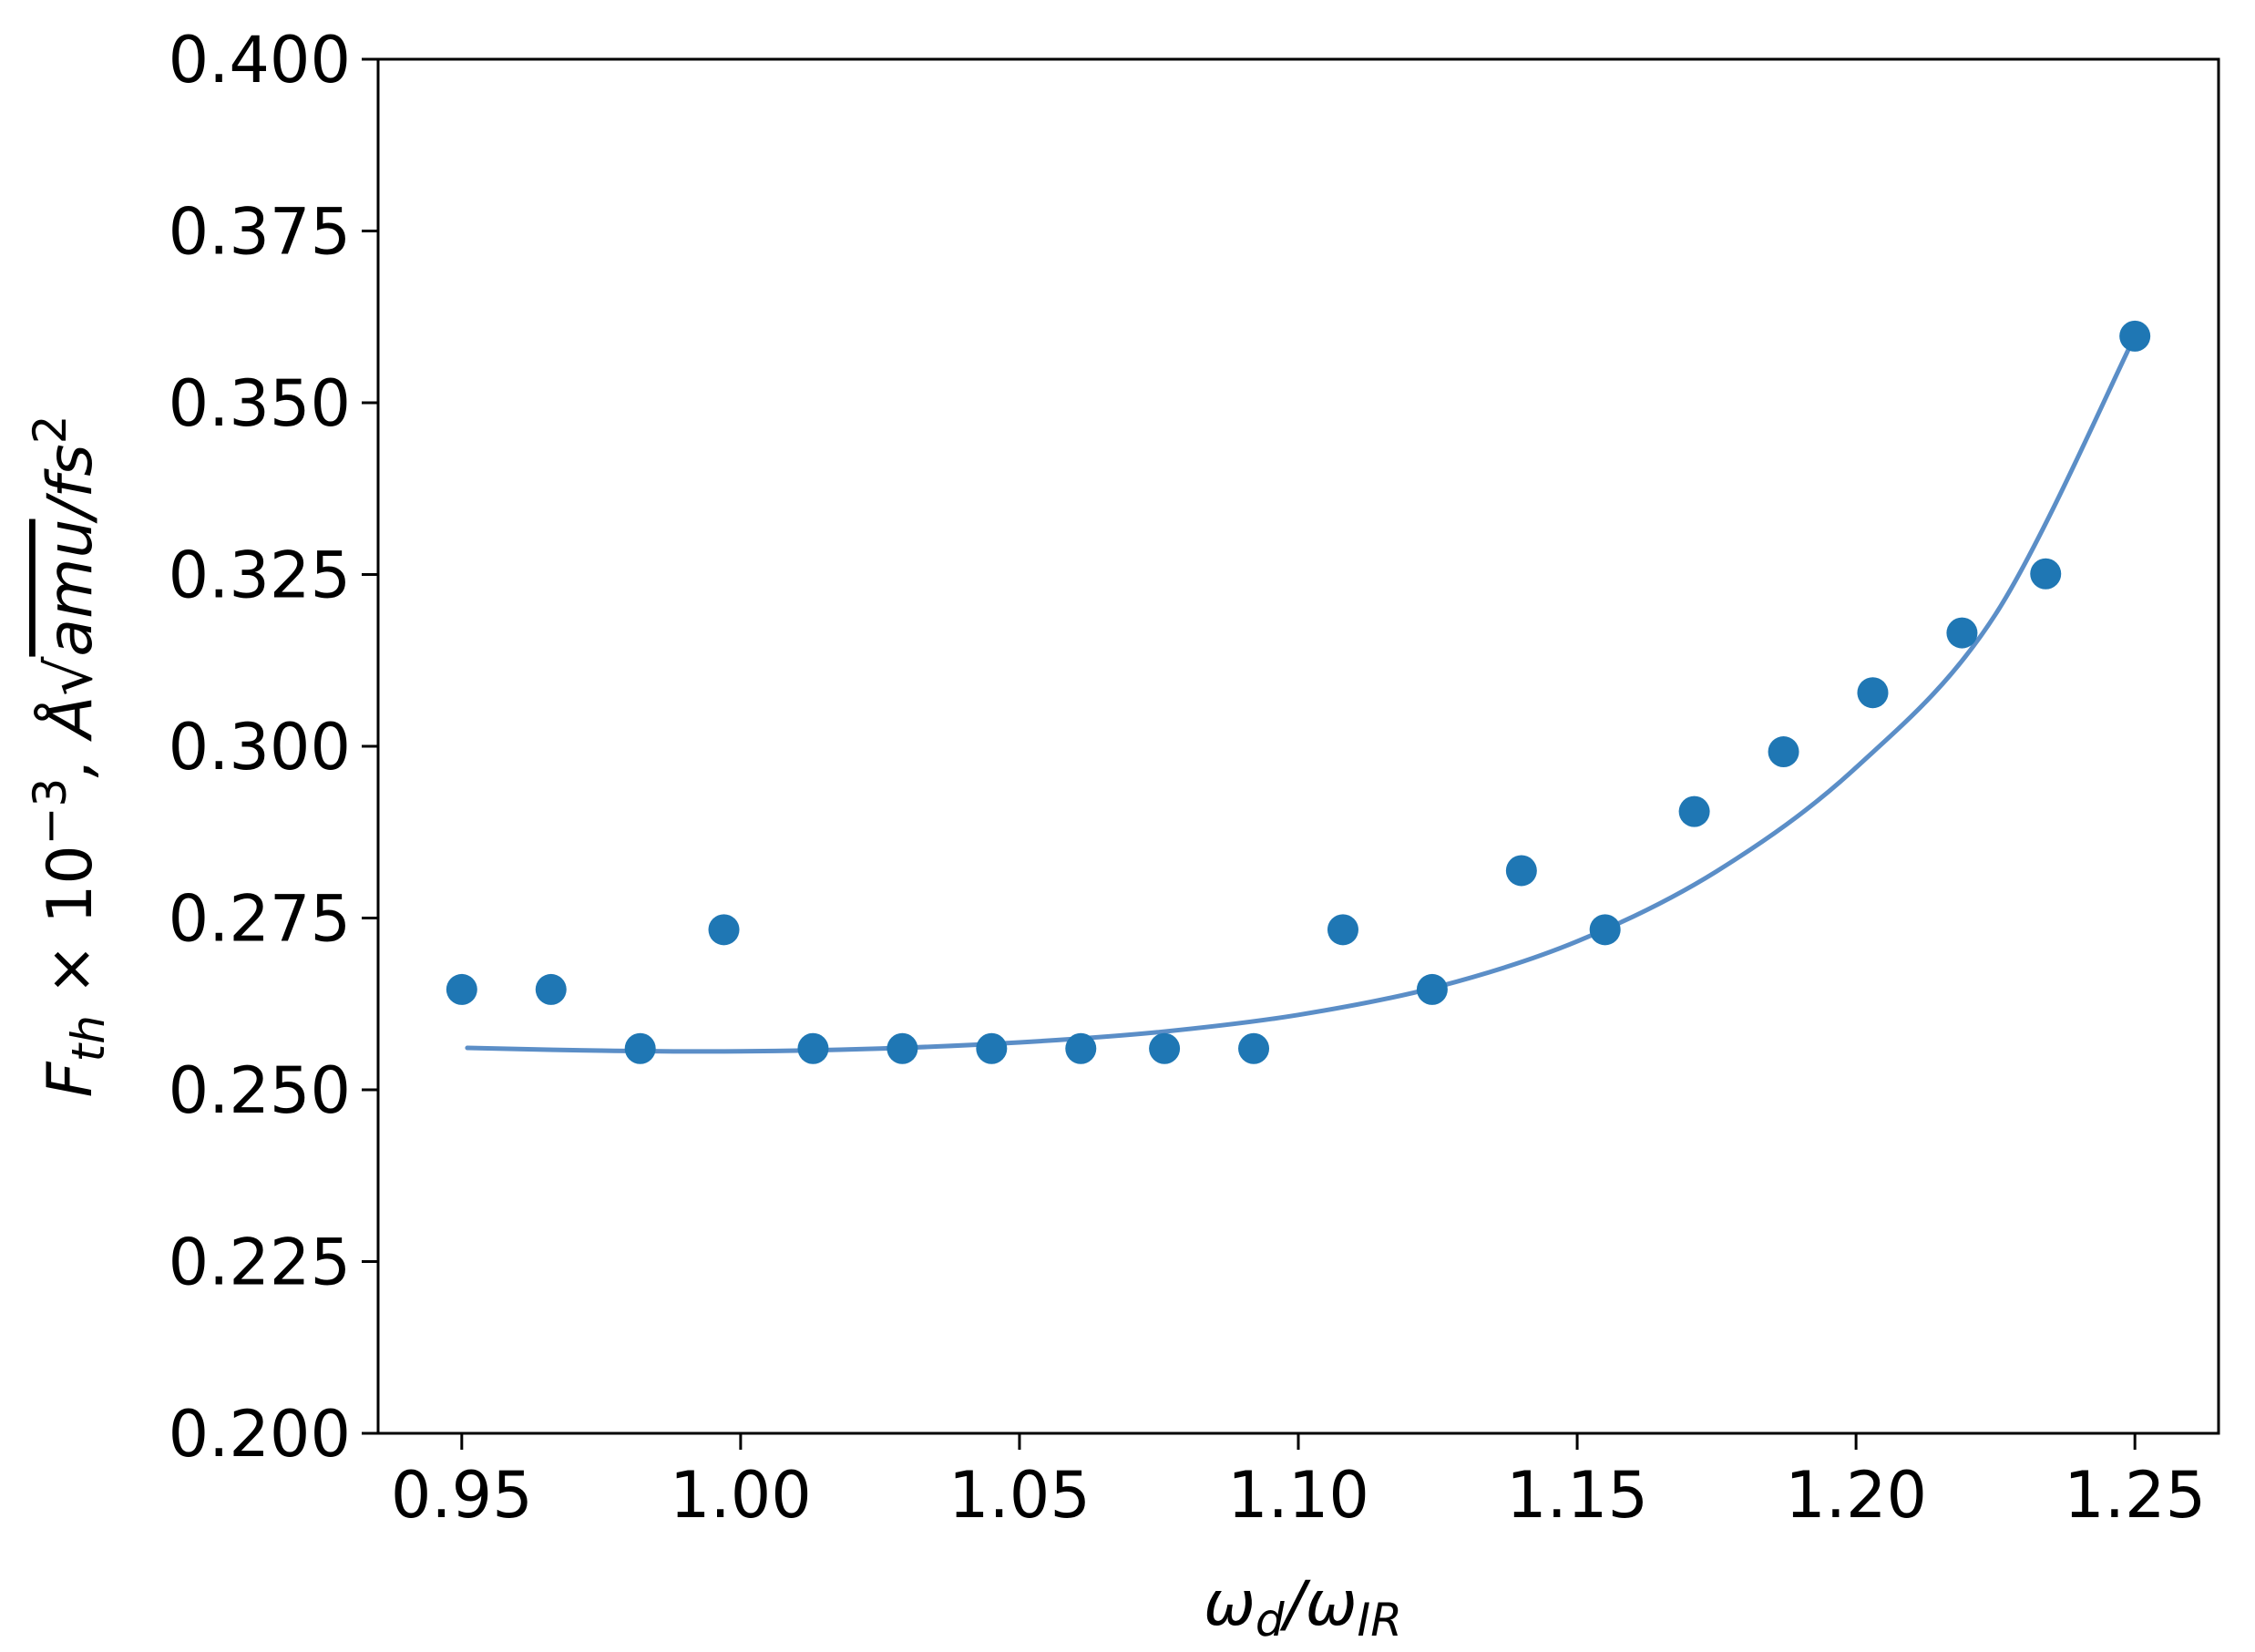  I want to click on y-tick-label: 0.275, so click(260, 919).